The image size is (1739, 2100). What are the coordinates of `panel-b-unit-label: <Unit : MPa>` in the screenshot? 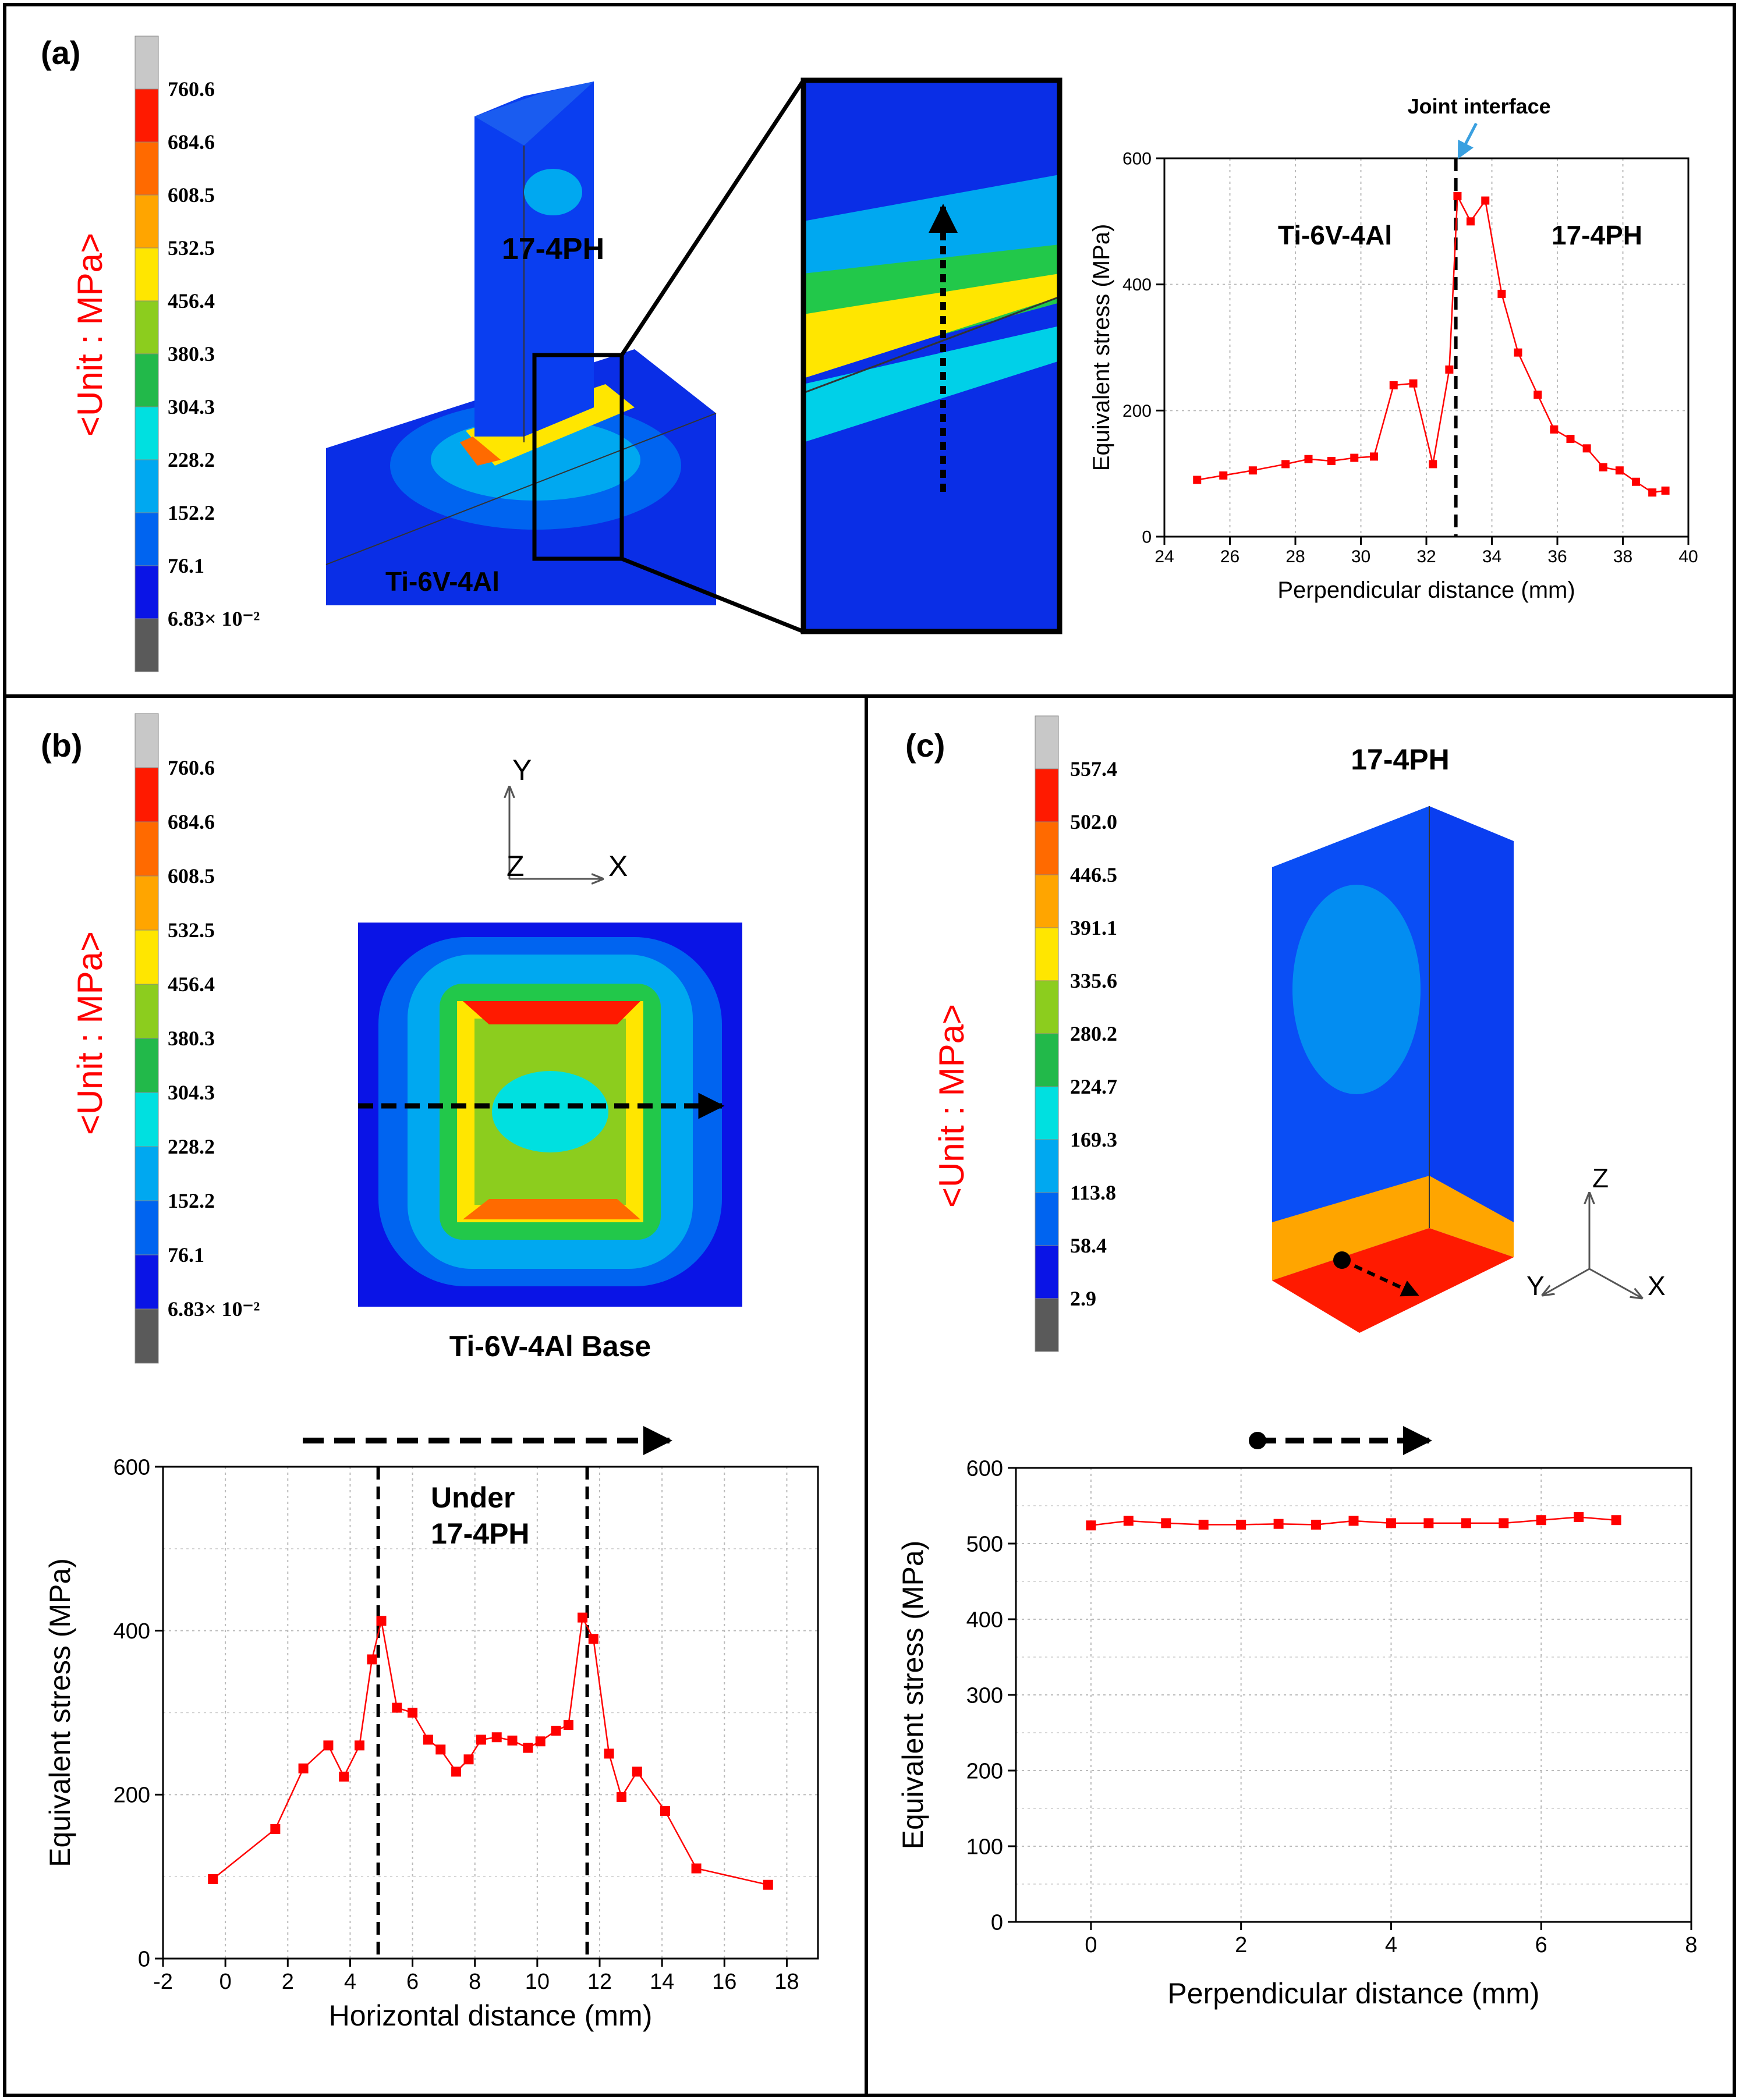 It's located at (89, 1033).